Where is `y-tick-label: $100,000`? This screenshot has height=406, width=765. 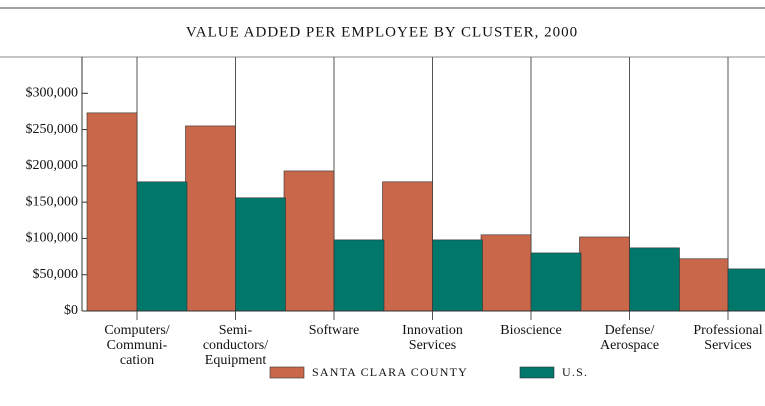
y-tick-label: $100,000 is located at coordinates (52, 238).